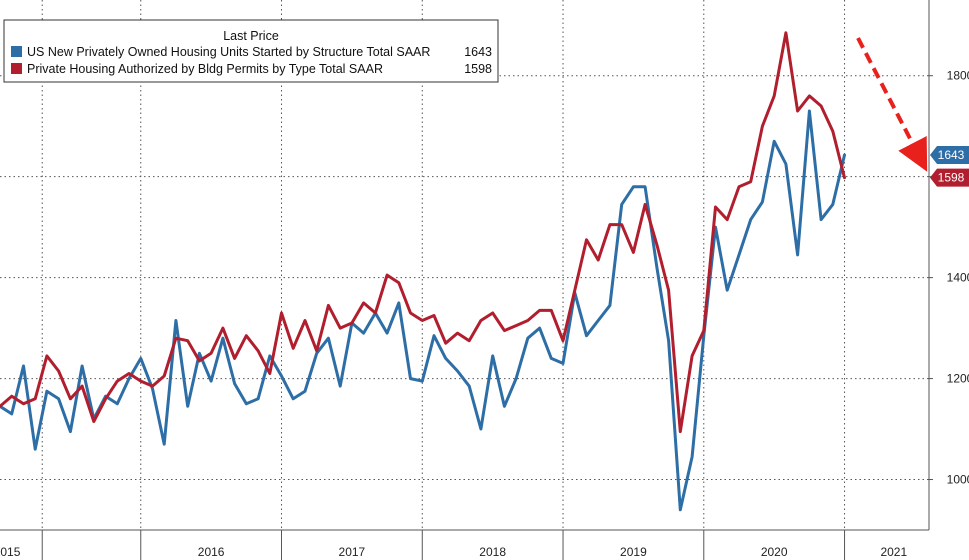 This screenshot has width=969, height=560. What do you see at coordinates (251, 36) in the screenshot?
I see `legend-title: Last Price` at bounding box center [251, 36].